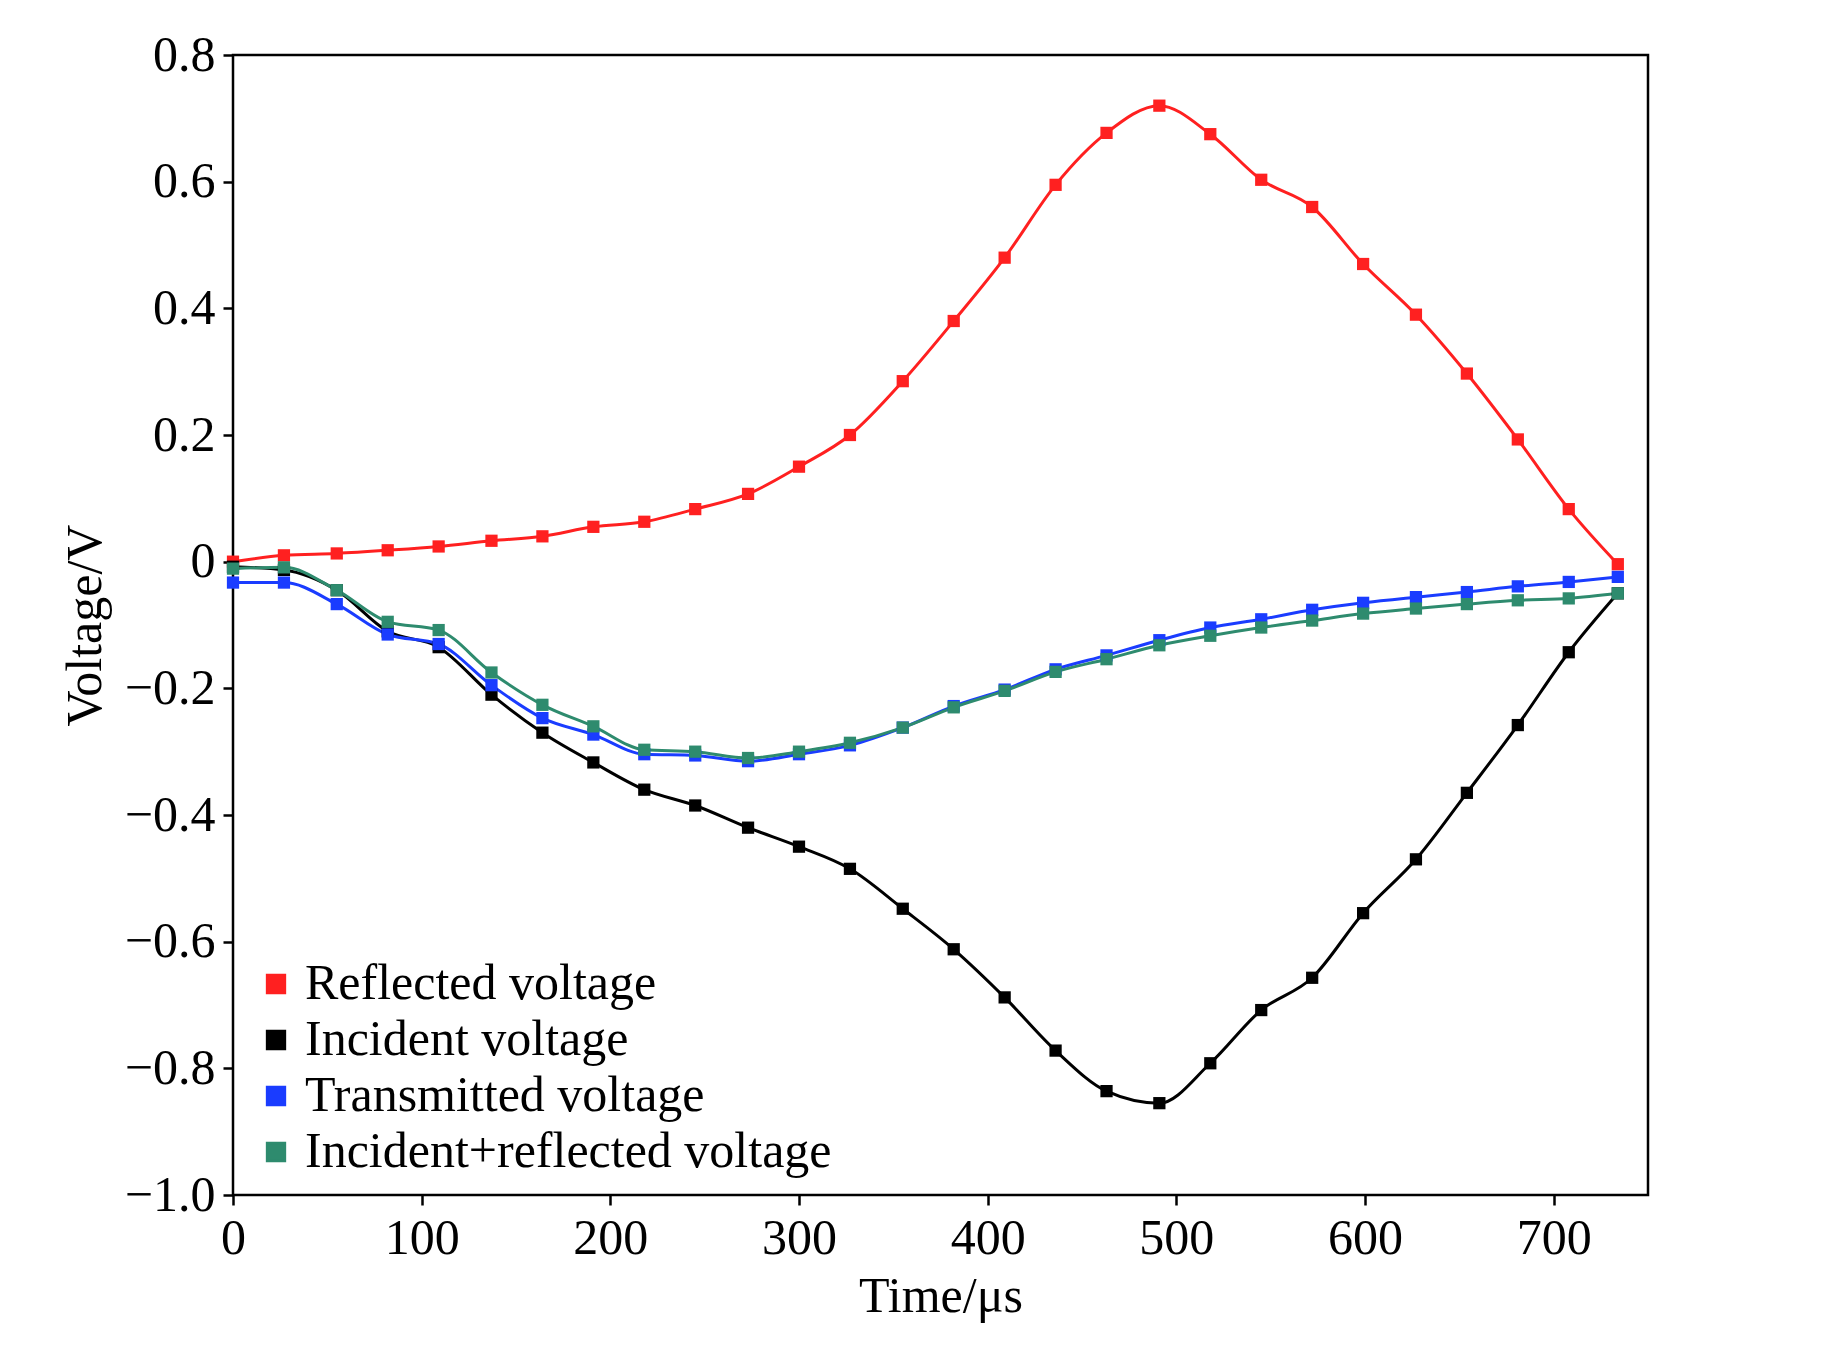 The height and width of the screenshot is (1360, 1843). I want to click on x-tick-label: 500, so click(1177, 1236).